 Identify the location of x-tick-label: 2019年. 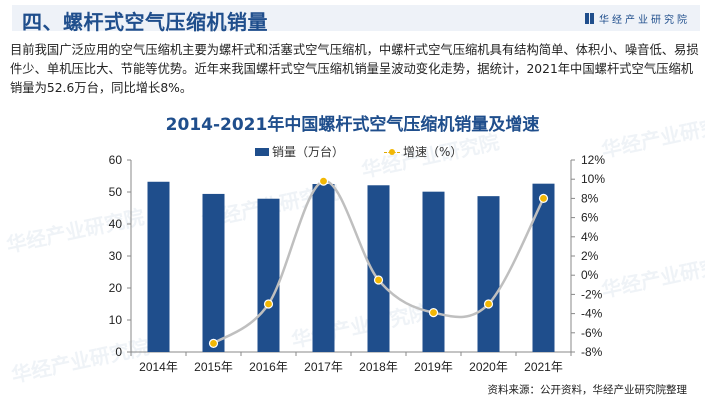
(433, 367).